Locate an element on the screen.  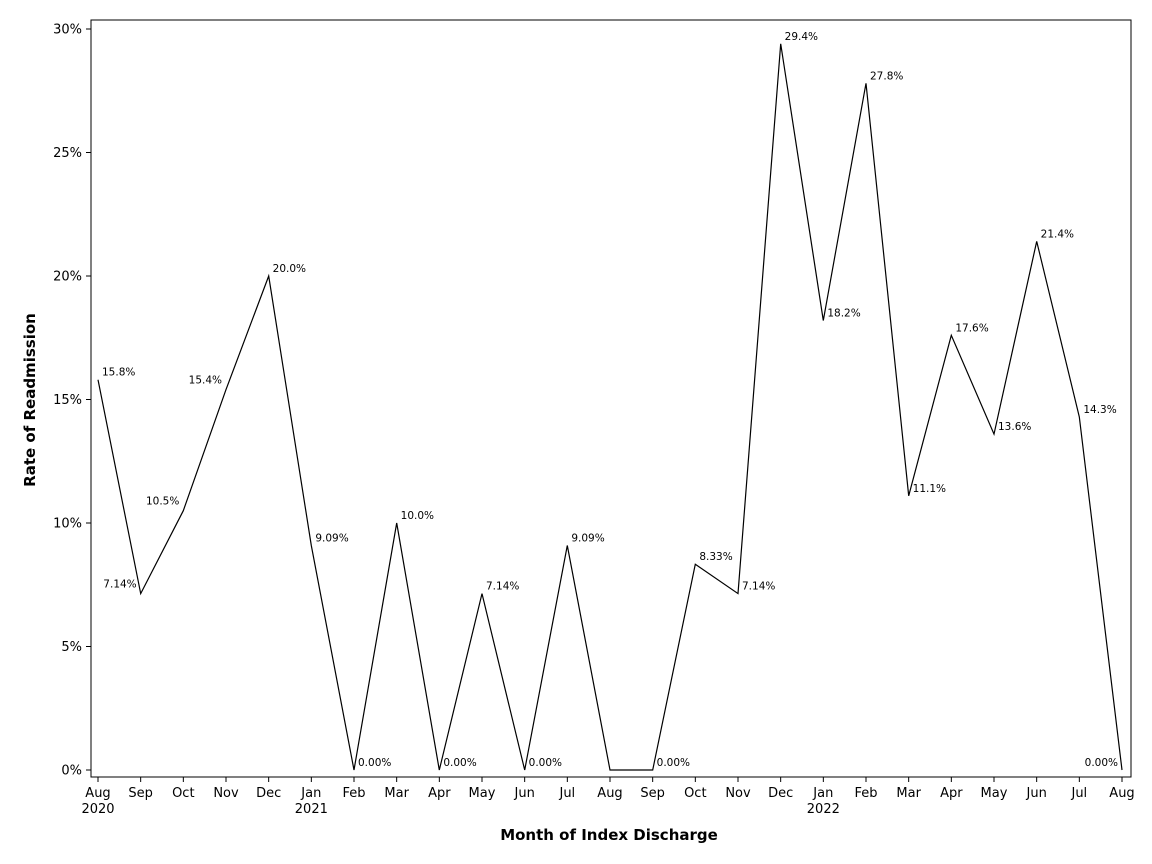
x-year-label: 2022 is located at coordinates (823, 809).